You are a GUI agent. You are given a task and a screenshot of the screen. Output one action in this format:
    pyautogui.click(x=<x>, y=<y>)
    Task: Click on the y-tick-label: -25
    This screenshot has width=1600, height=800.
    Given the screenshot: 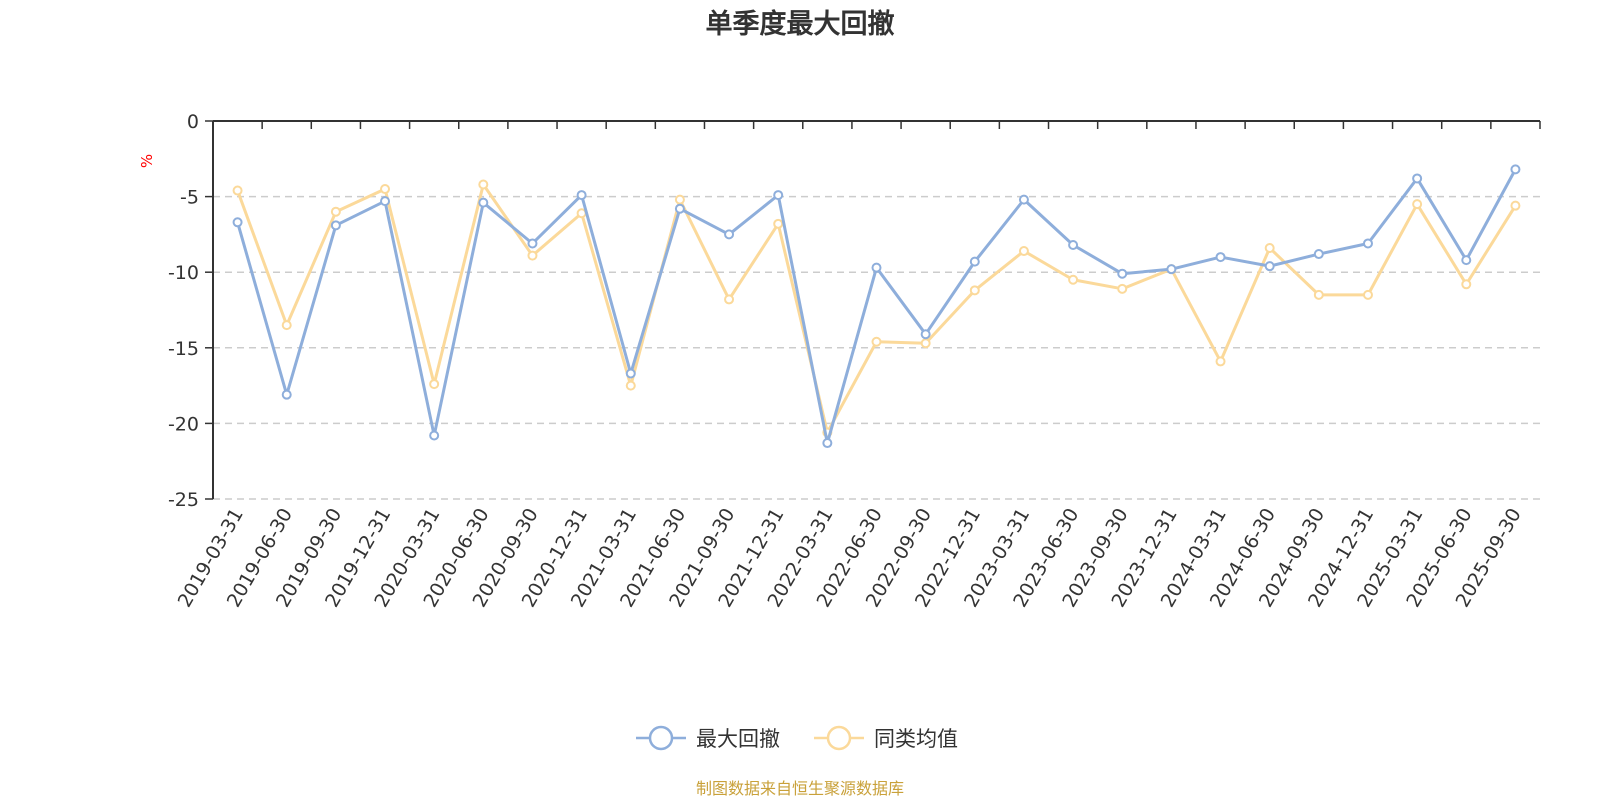 What is the action you would take?
    pyautogui.click(x=183, y=500)
    